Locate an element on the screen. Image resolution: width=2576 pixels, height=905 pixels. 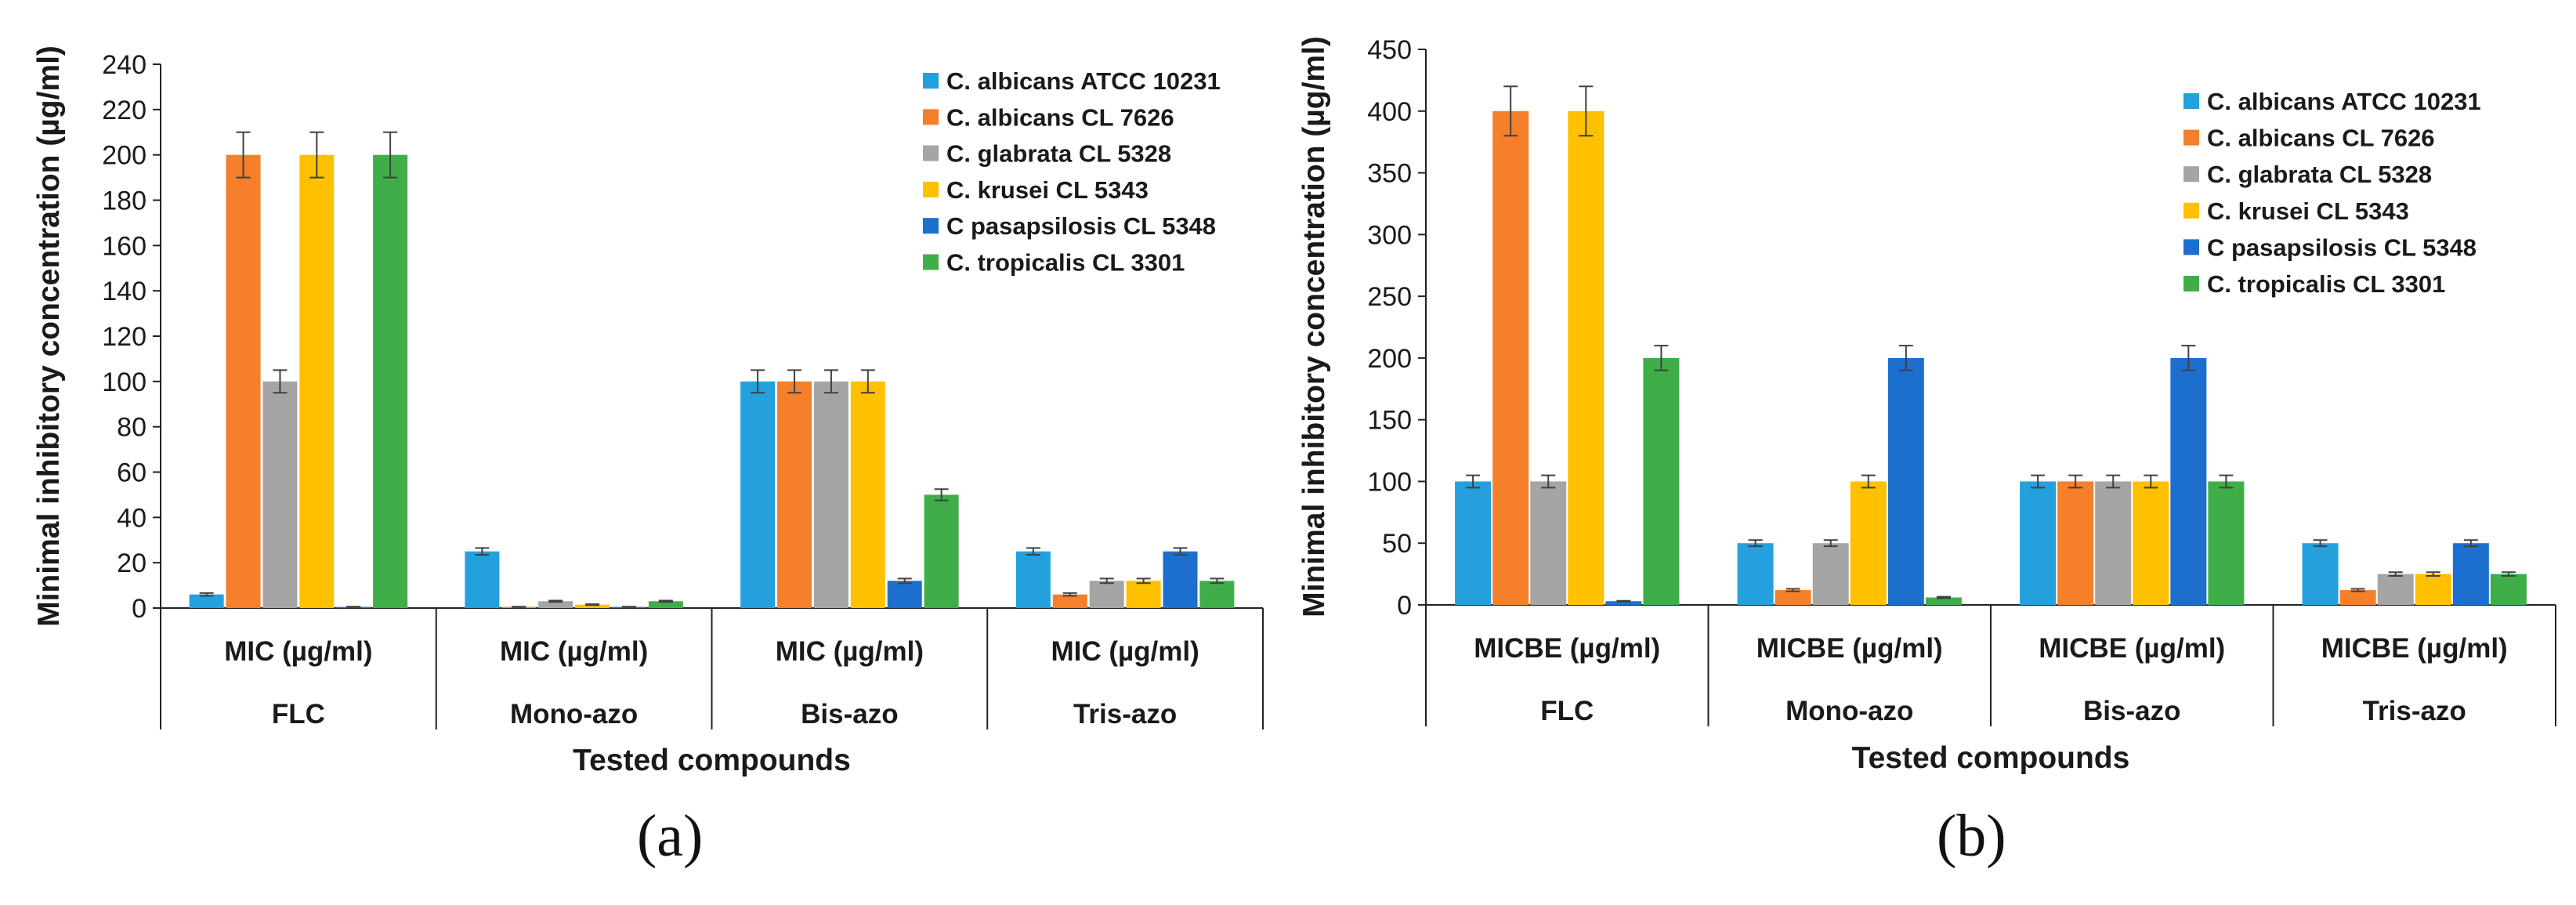
bar-b-series1-group3 is located at coordinates (2358, 597).